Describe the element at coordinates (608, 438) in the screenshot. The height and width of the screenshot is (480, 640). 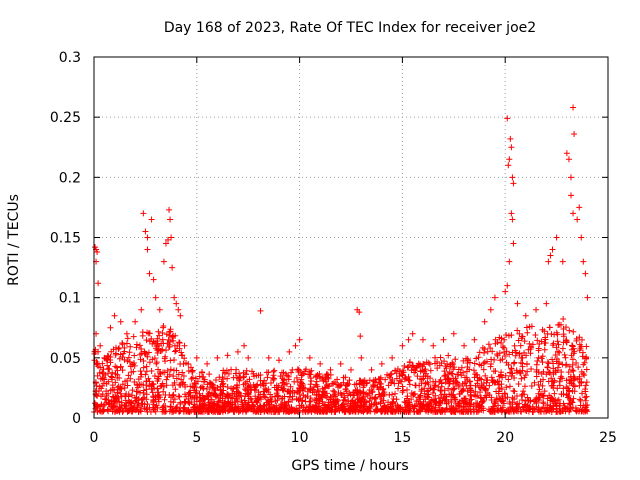
I see `x-tick-label: 25` at that location.